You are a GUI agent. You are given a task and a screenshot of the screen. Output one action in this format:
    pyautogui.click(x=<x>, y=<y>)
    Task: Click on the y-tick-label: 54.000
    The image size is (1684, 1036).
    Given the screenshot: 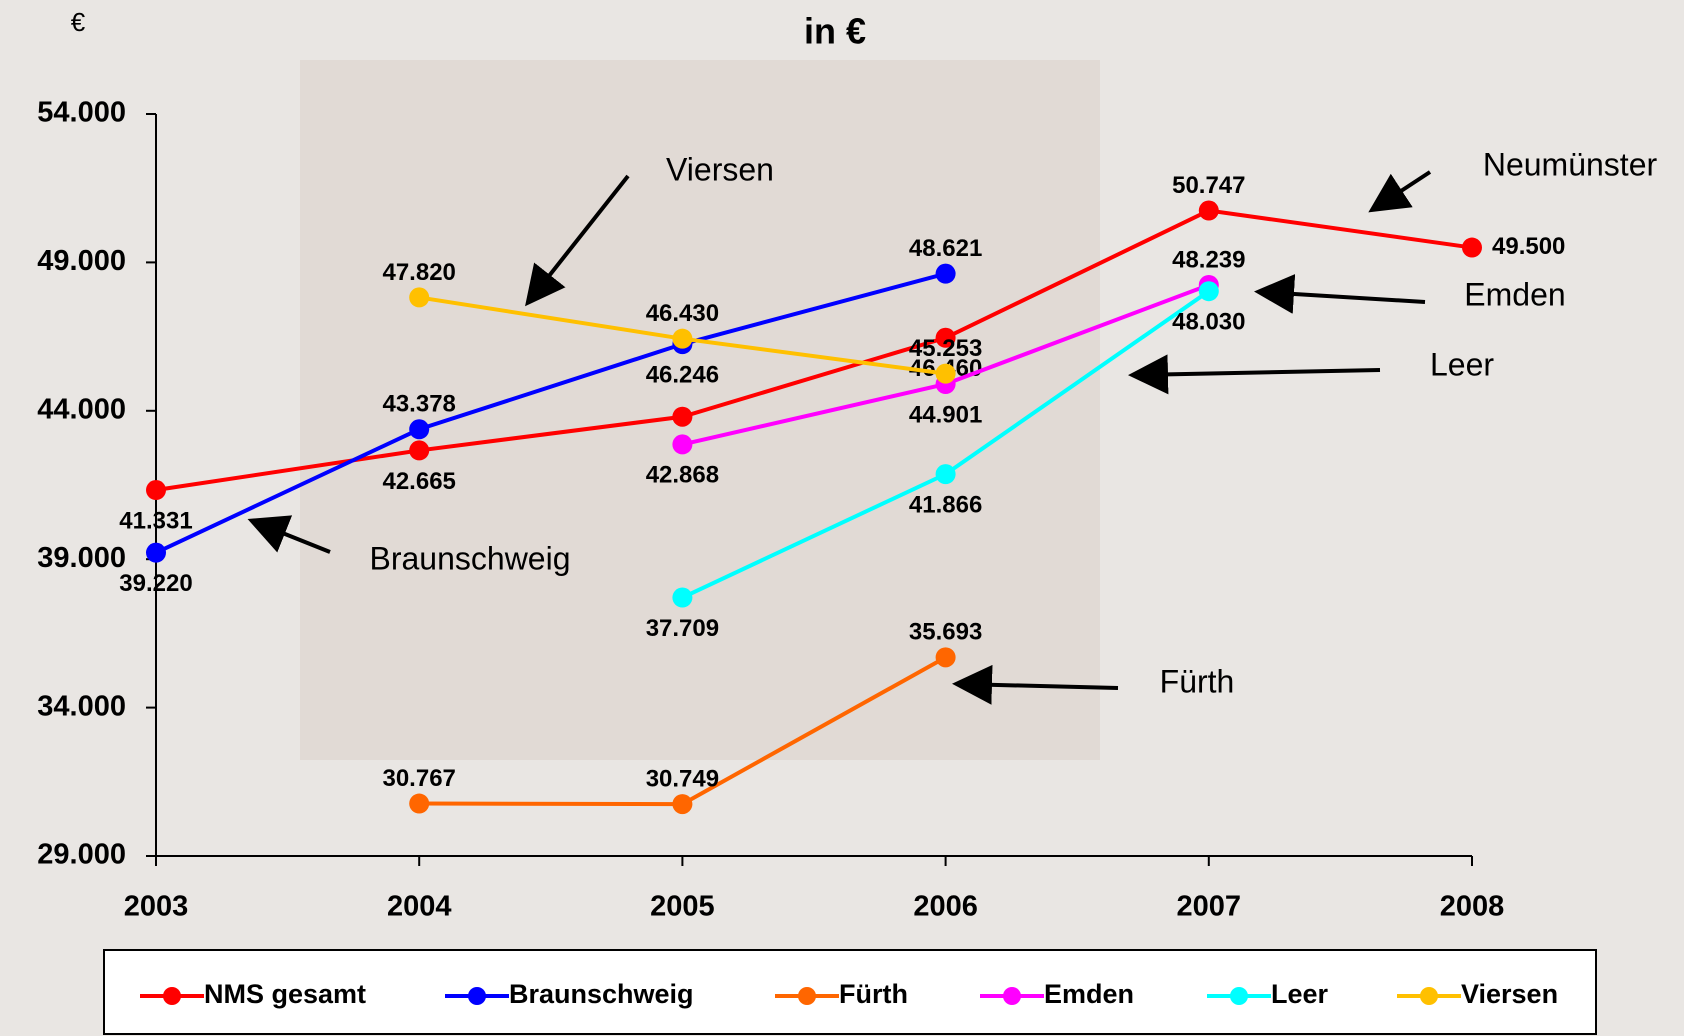 What is the action you would take?
    pyautogui.click(x=81, y=113)
    